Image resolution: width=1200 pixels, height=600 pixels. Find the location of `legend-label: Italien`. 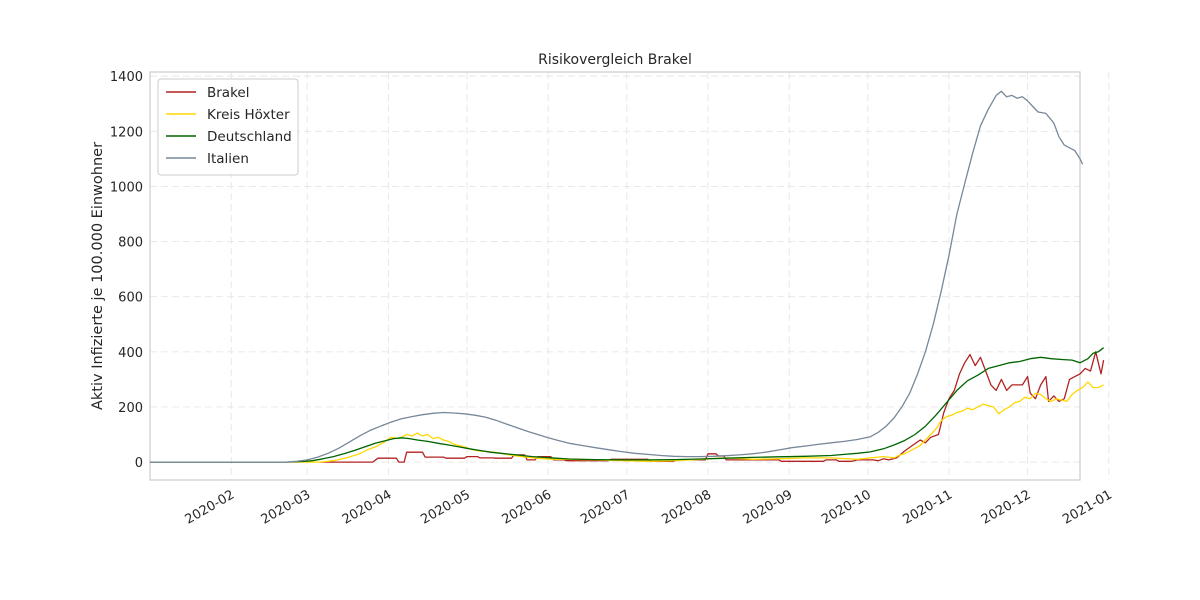

legend-label: Italien is located at coordinates (228, 159).